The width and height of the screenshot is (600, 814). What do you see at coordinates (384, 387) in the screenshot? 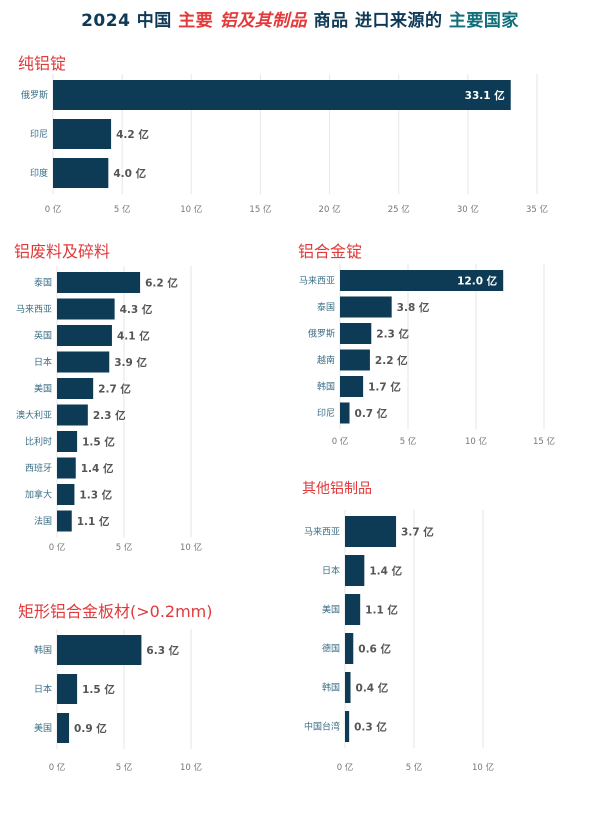
I see `value-label: 1.7 亿` at bounding box center [384, 387].